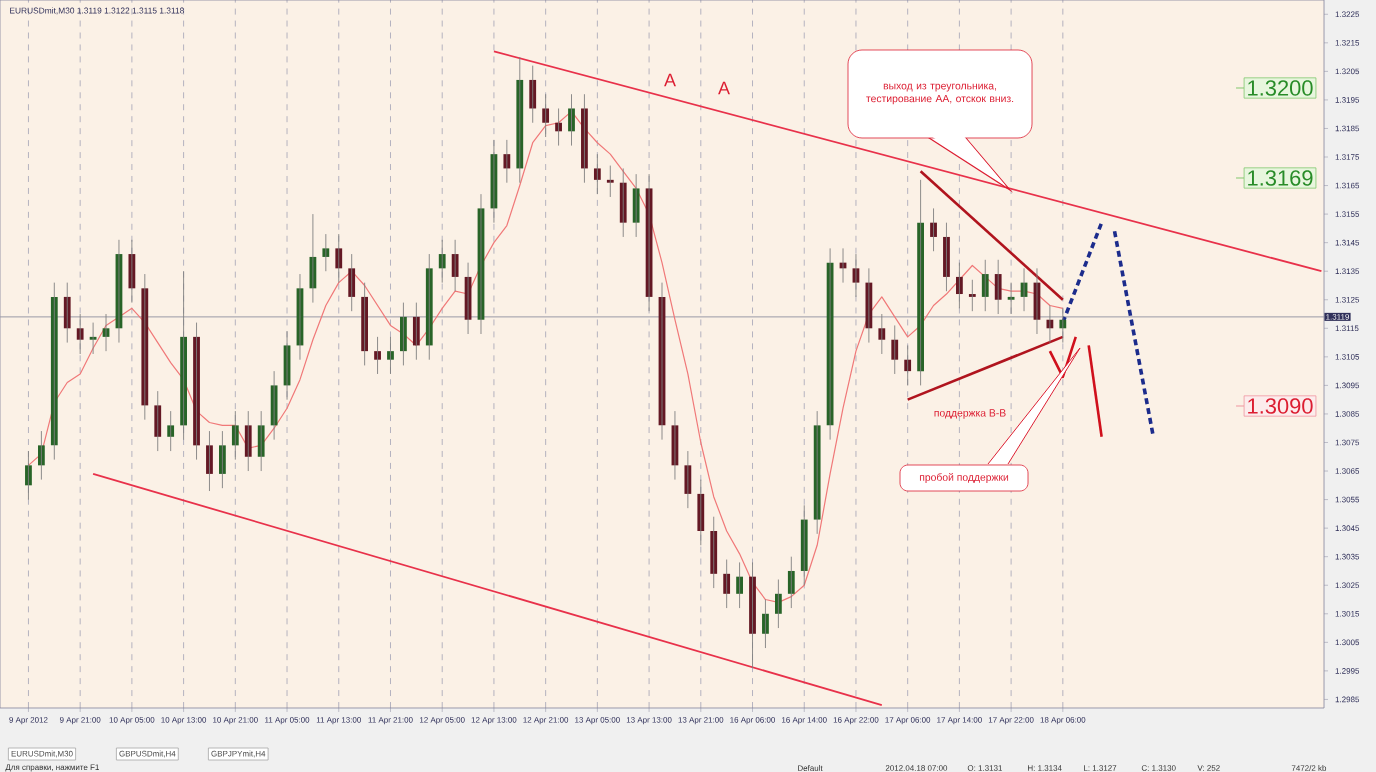 Image resolution: width=1376 pixels, height=772 pixels. I want to click on annotation: 1.3090, so click(1280, 406).